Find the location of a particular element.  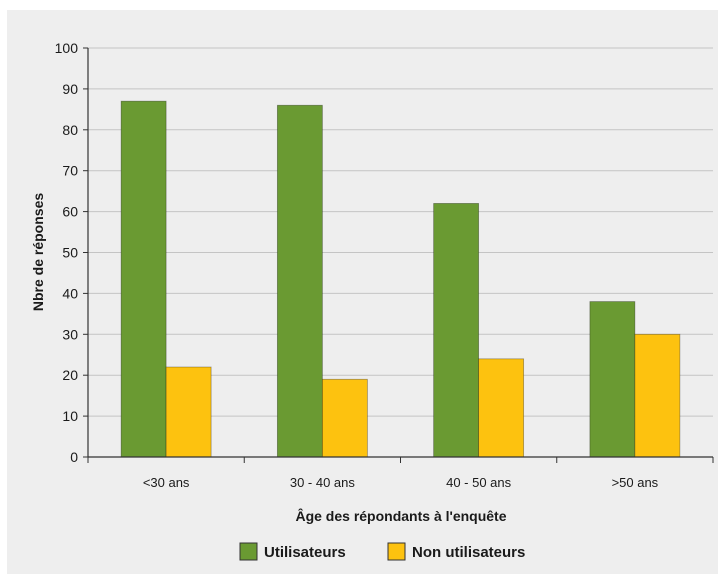

x-tick-label: 30 - 40 ans is located at coordinates (323, 482).